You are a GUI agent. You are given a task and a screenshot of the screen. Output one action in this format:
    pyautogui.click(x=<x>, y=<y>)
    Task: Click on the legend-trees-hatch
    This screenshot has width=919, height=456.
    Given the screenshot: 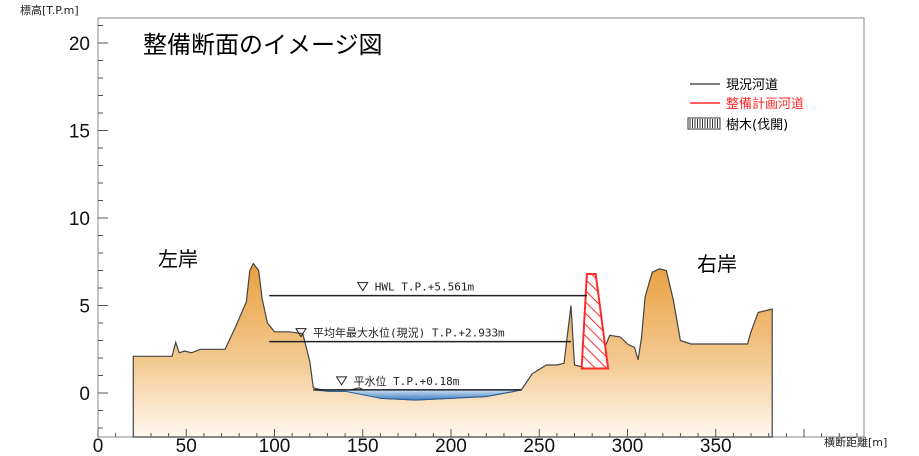 What is the action you would take?
    pyautogui.click(x=703, y=123)
    